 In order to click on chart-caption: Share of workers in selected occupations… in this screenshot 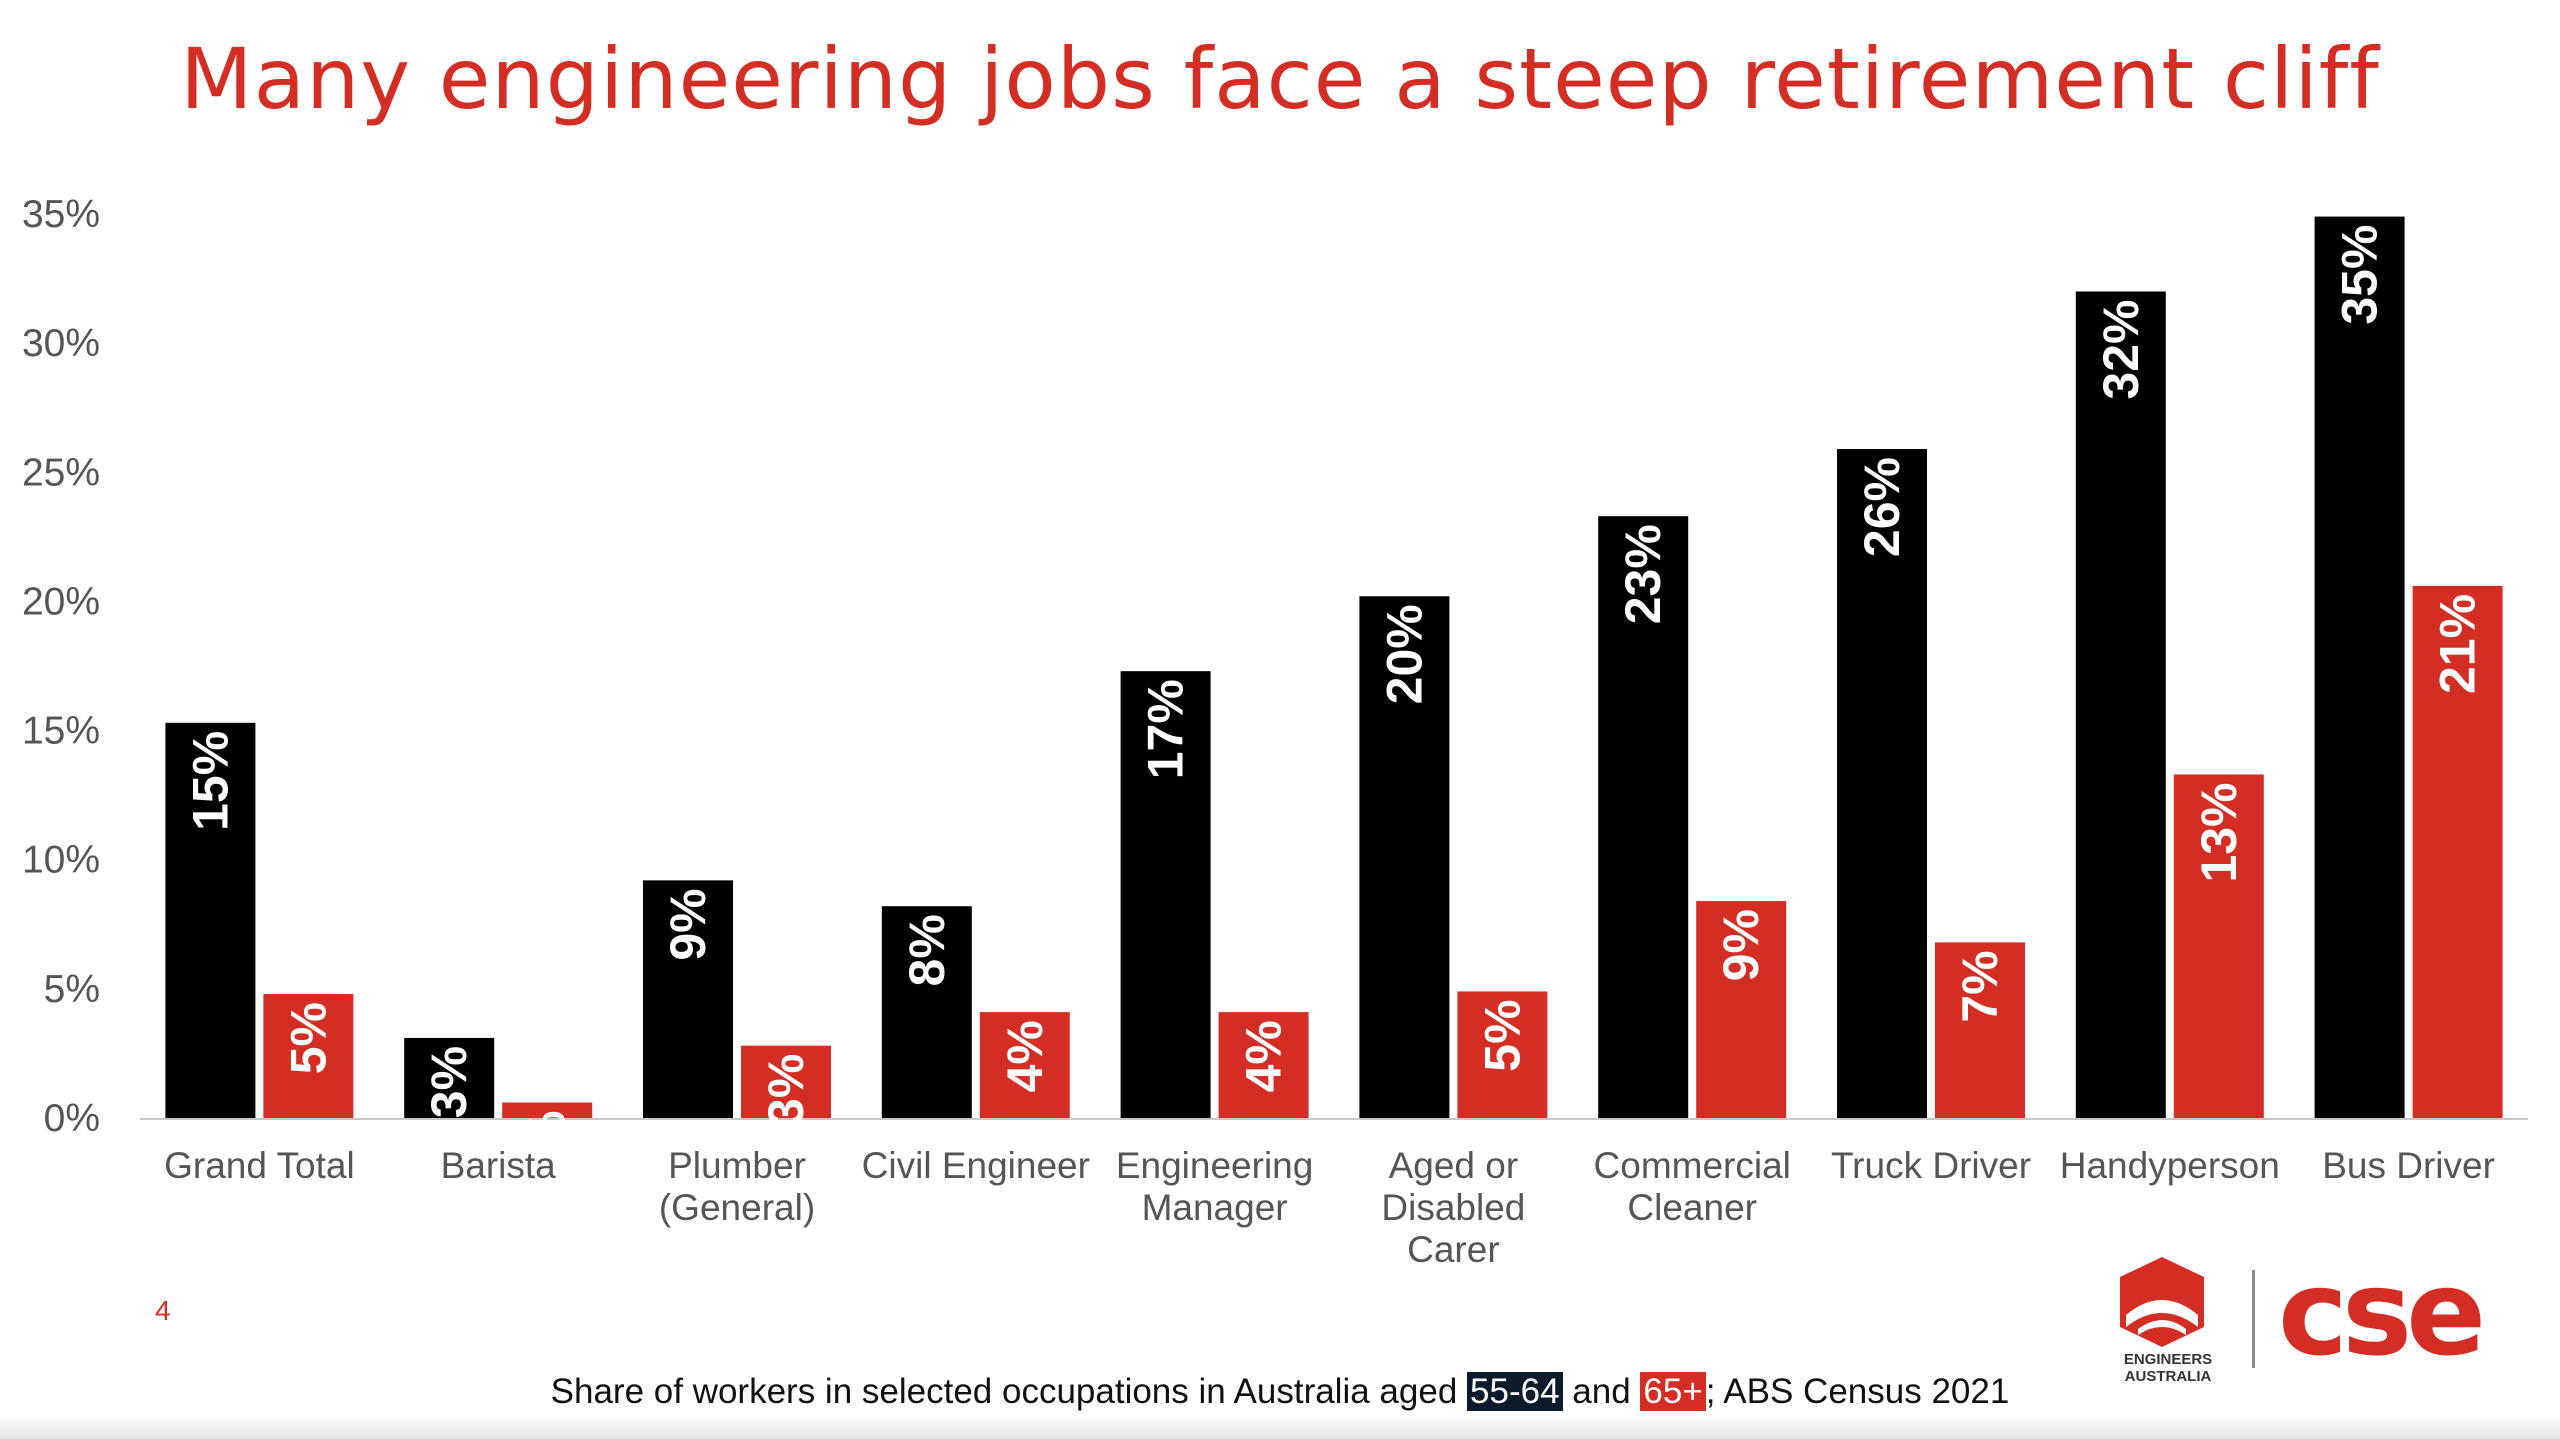, I will do `click(1280, 1392)`.